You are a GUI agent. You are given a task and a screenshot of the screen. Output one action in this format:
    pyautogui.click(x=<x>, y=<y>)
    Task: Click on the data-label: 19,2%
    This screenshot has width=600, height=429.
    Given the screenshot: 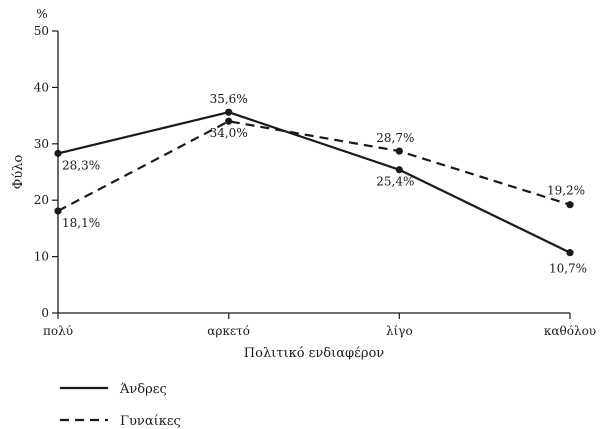 What is the action you would take?
    pyautogui.click(x=566, y=191)
    